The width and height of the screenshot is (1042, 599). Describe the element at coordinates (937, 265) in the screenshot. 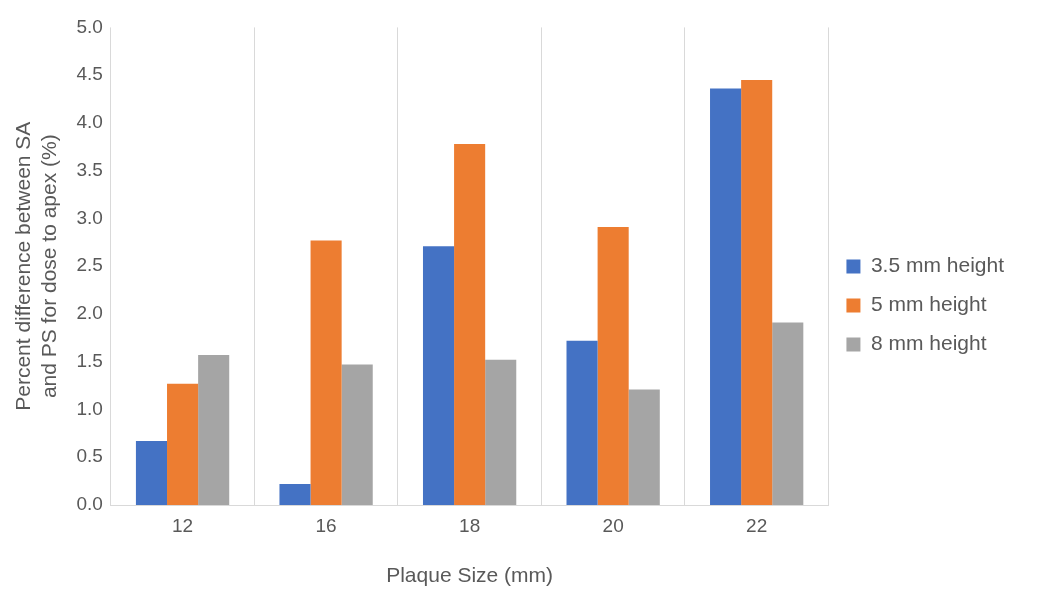

I see `legend-label: 3.5 mm height` at that location.